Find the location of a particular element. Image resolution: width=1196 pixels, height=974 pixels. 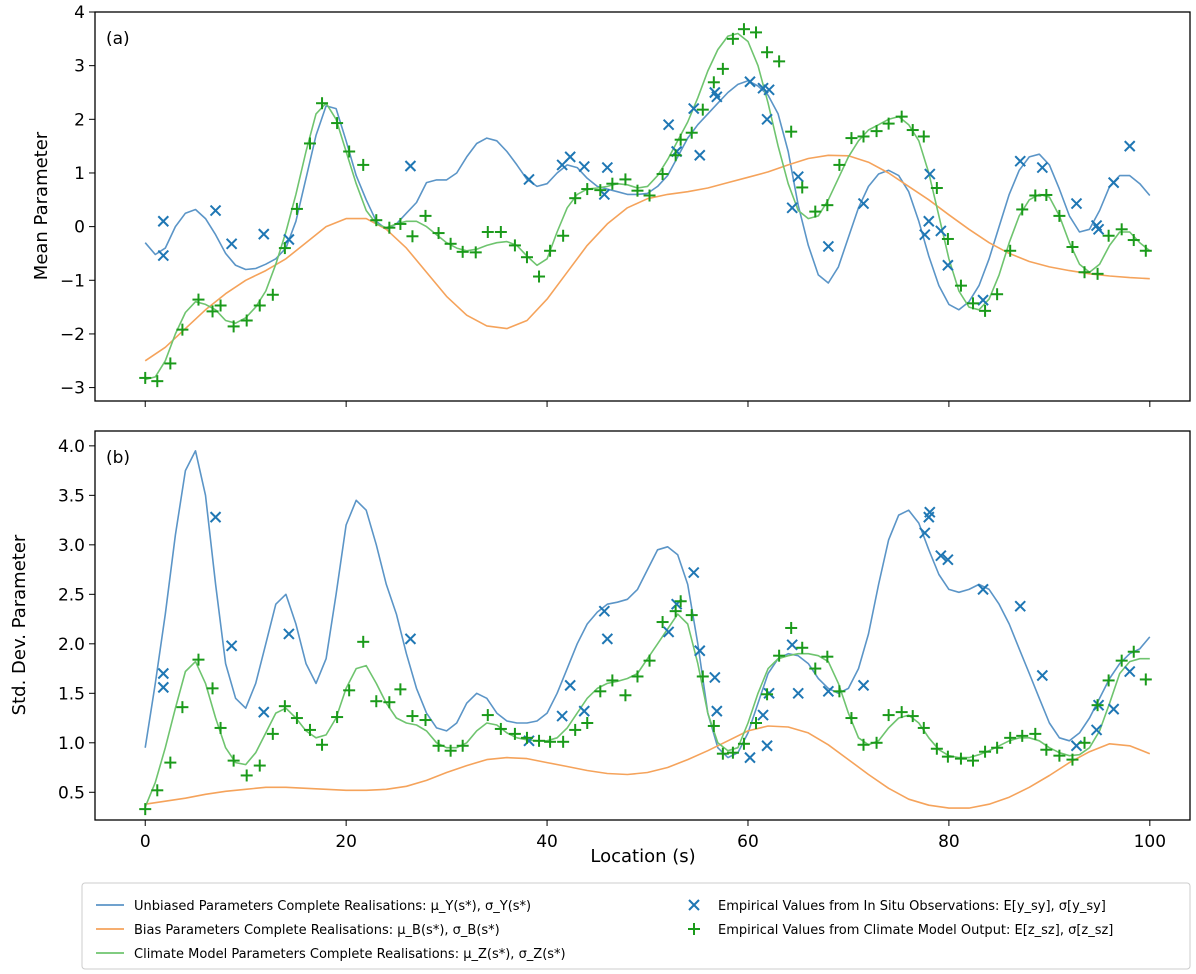

panel-b-ytick-label: 3.0 is located at coordinates (71, 546).